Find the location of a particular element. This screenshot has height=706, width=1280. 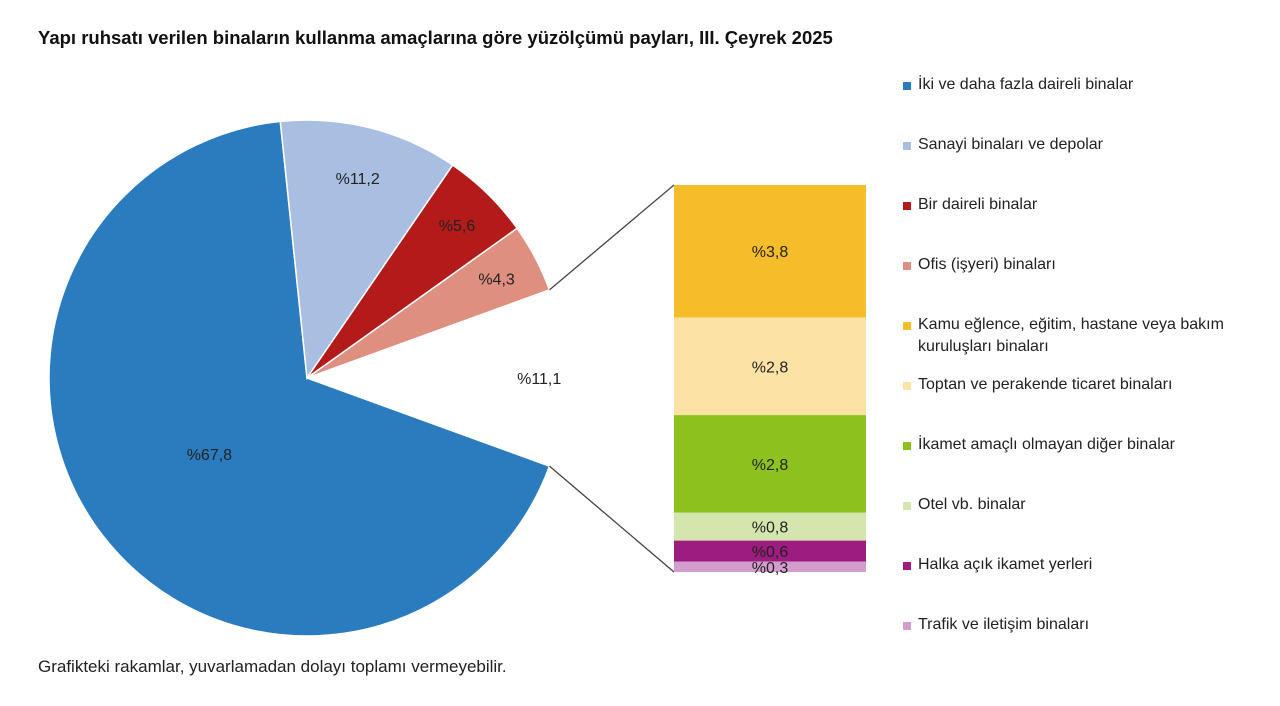

pie-slice-label: %67,8 is located at coordinates (209, 455).